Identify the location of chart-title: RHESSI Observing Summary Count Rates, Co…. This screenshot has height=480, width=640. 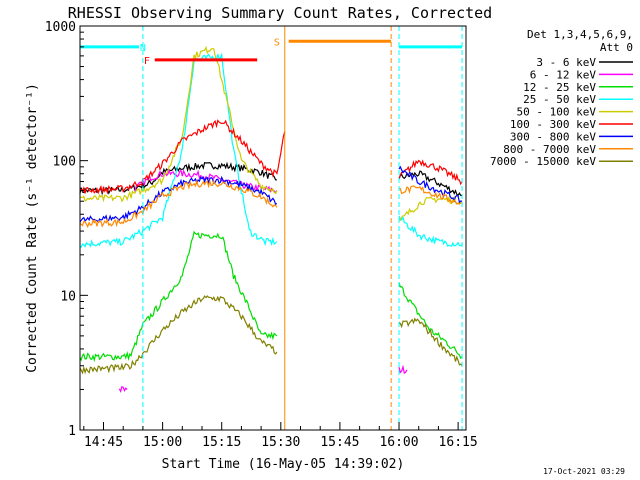
(280, 13).